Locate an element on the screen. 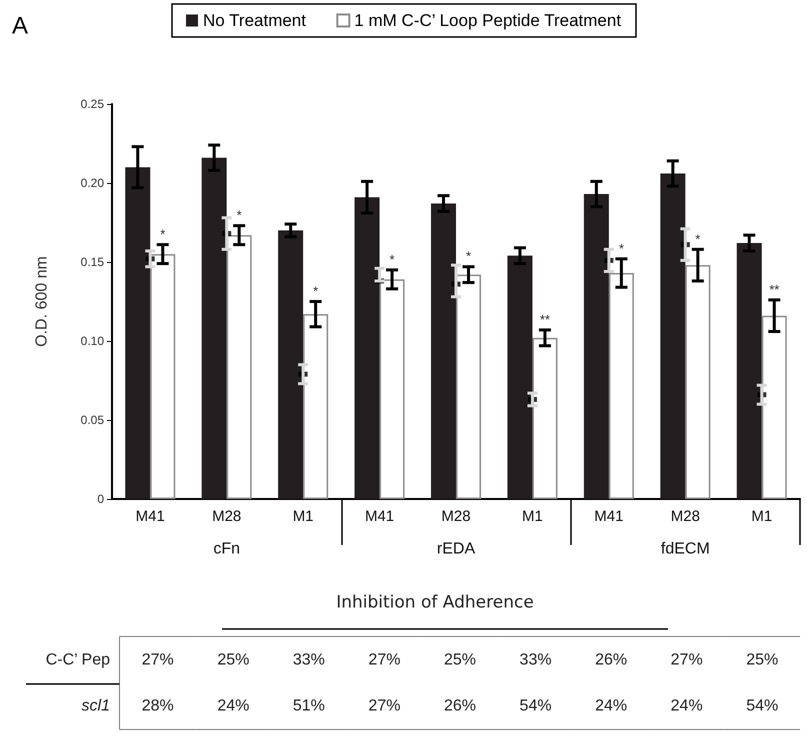 This screenshot has height=747, width=808. legend-label: 1 mM C-C’ Loop Peptide Treatment is located at coordinates (488, 20).